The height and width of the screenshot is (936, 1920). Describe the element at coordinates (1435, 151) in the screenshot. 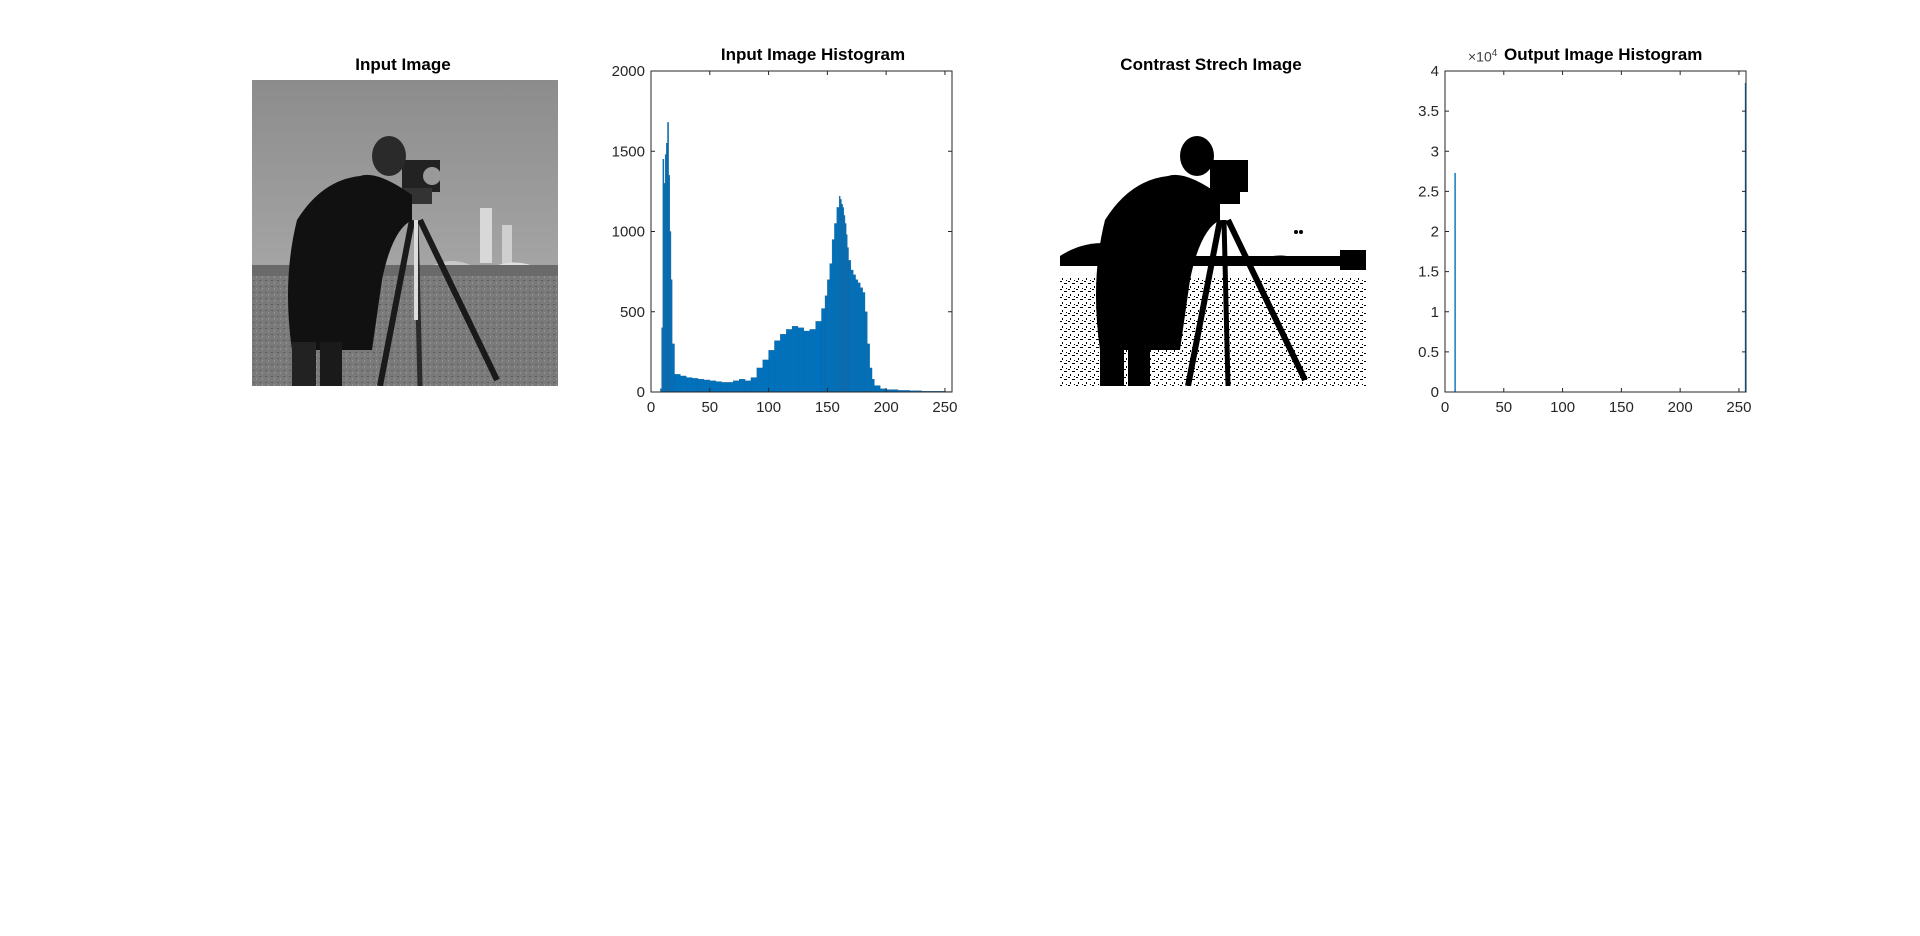

I see `y-tick-label: 3` at that location.